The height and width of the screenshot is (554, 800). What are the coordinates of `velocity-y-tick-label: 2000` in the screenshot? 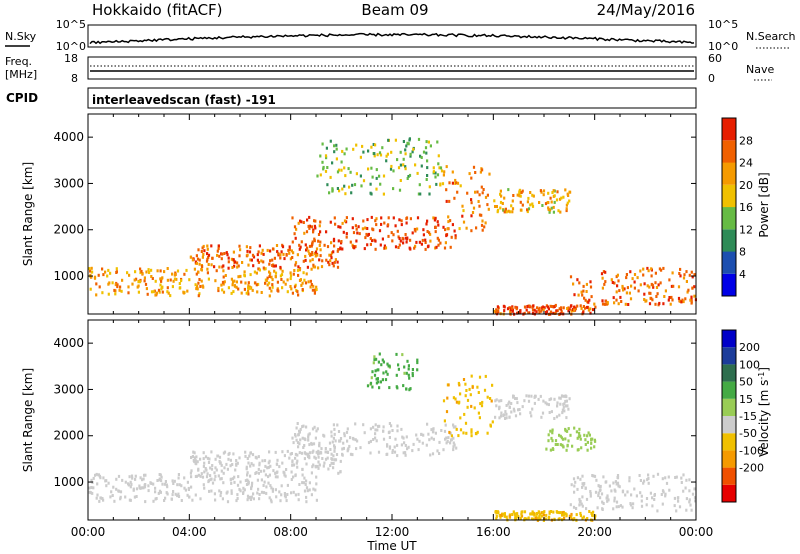 It's located at (68, 436).